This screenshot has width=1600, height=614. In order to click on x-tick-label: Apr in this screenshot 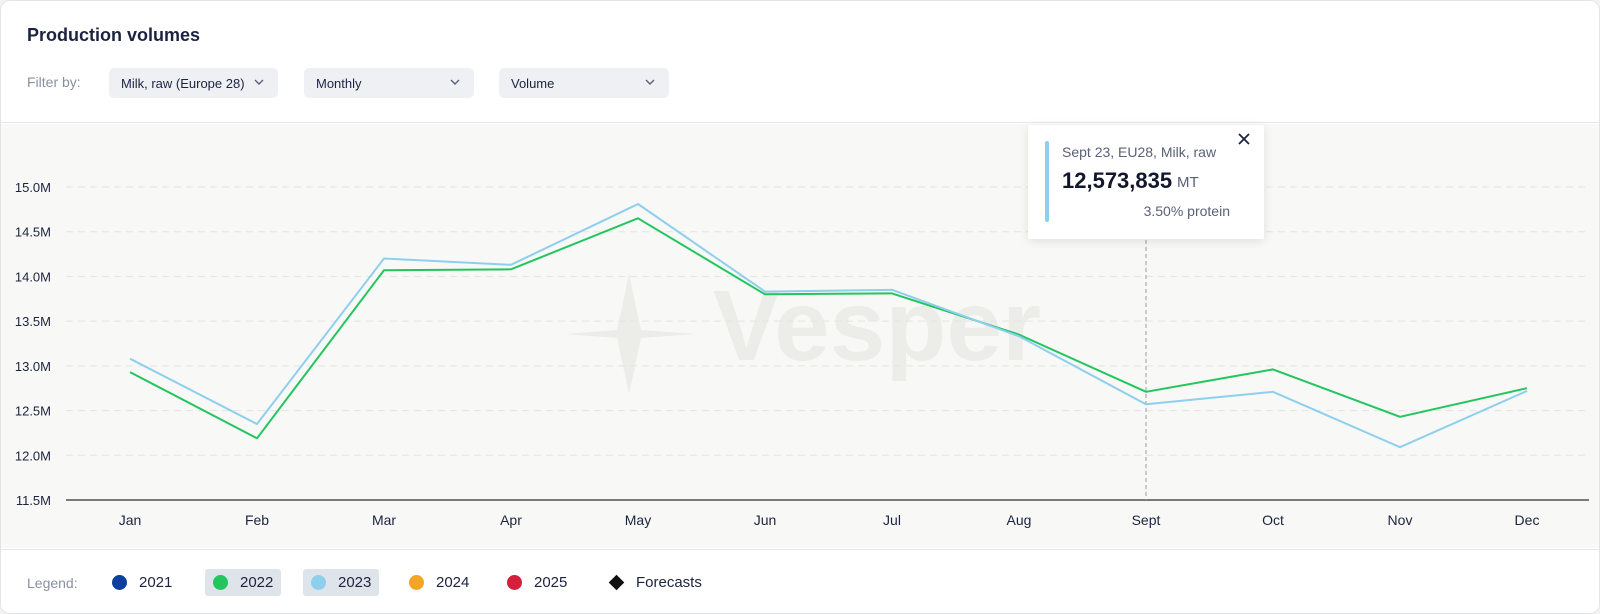, I will do `click(511, 520)`.